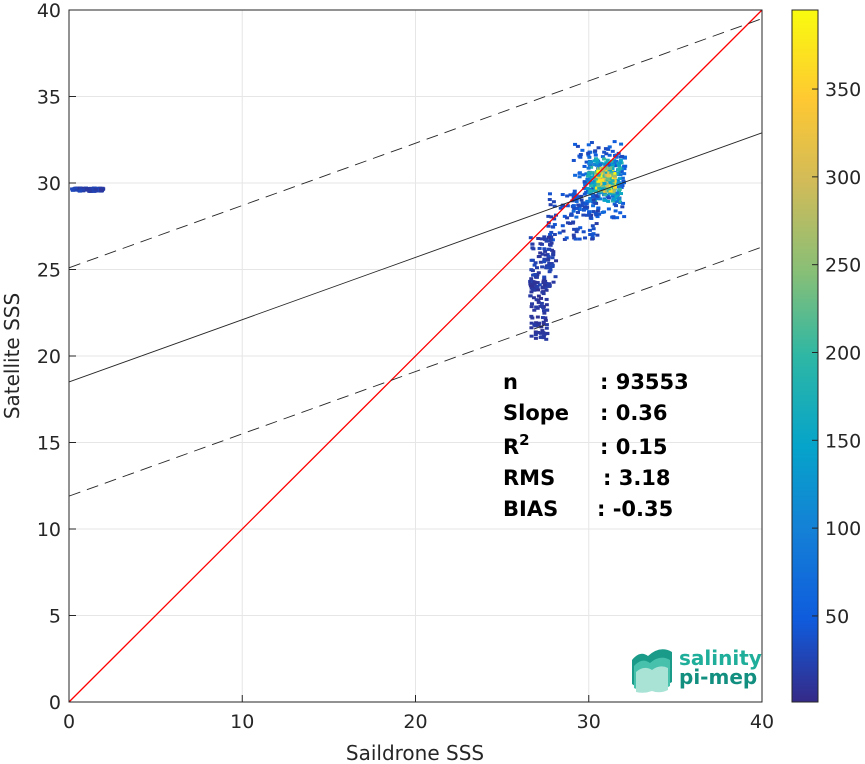 The width and height of the screenshot is (865, 764). I want to click on stat-label-1: Slope, so click(536, 413).